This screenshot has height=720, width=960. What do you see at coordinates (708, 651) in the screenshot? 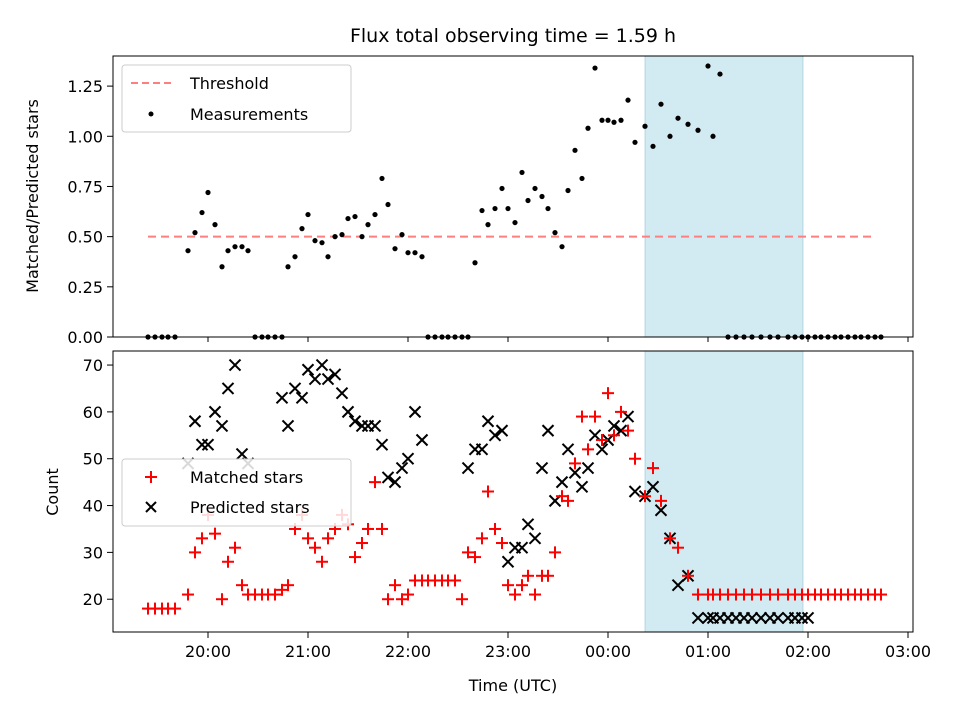
I see `count-x-tick-label: 01:00` at bounding box center [708, 651].